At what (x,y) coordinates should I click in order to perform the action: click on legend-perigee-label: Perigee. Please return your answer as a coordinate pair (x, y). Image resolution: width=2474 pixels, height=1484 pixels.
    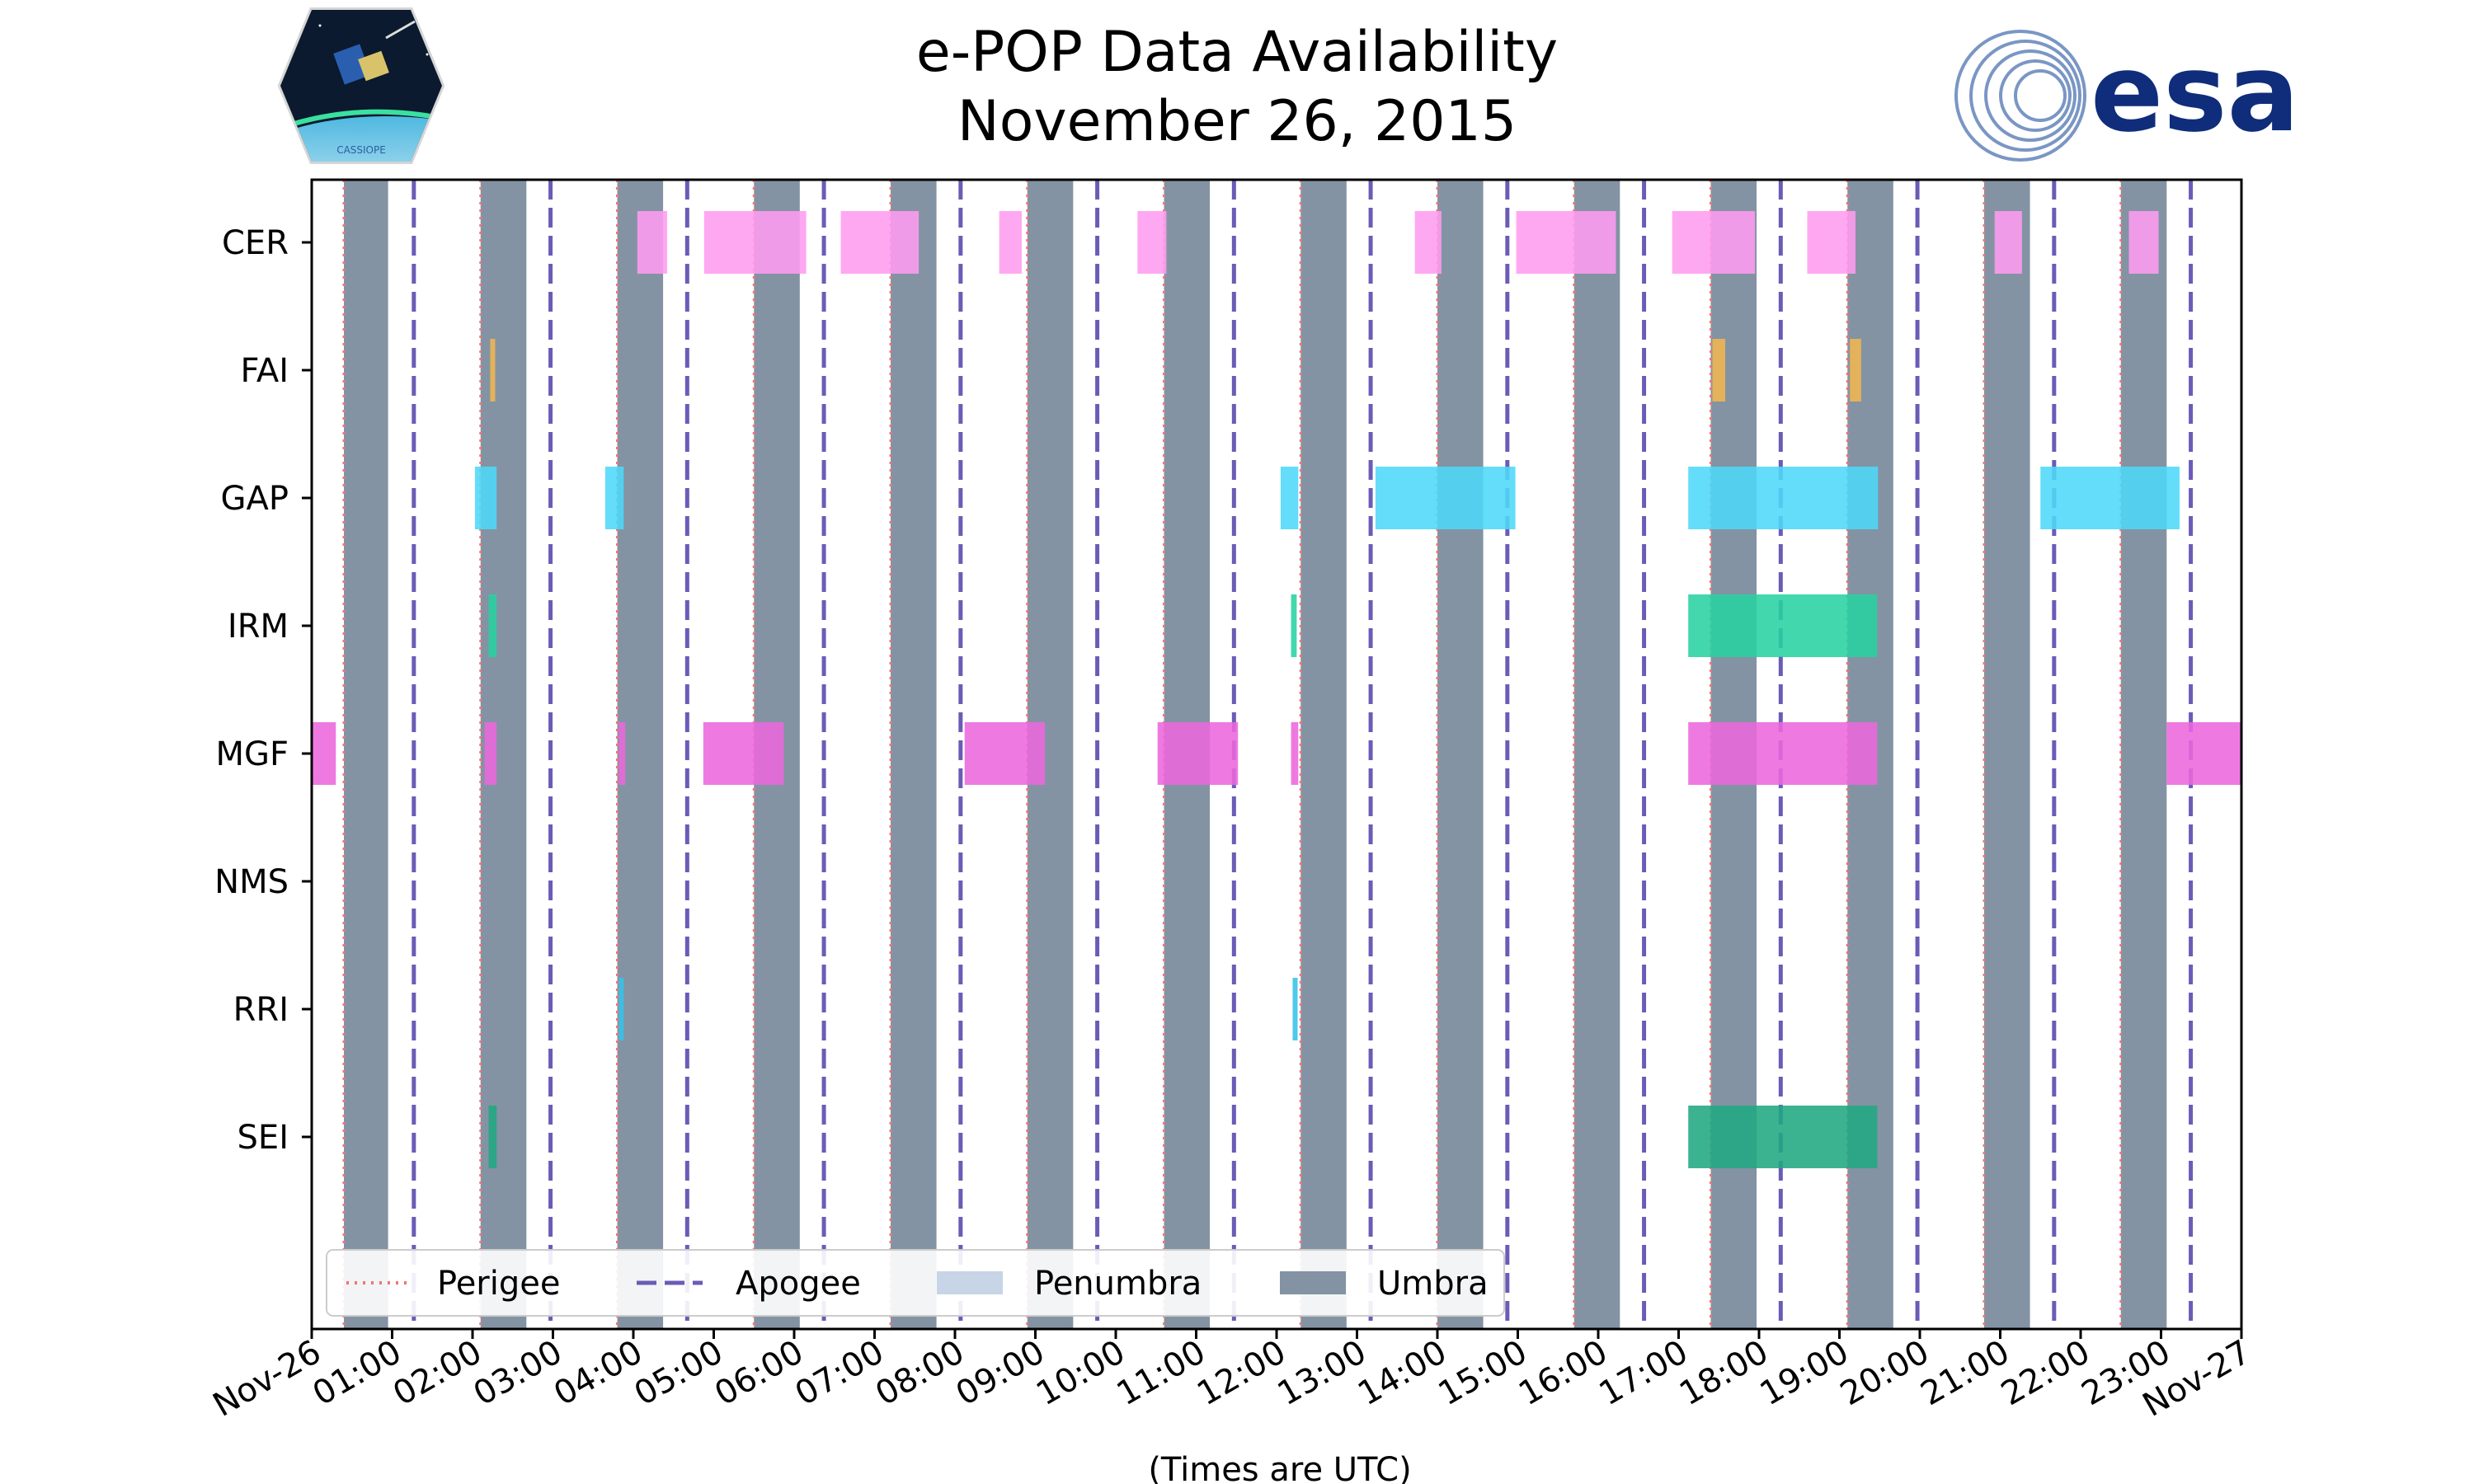
    Looking at the image, I should click on (498, 1284).